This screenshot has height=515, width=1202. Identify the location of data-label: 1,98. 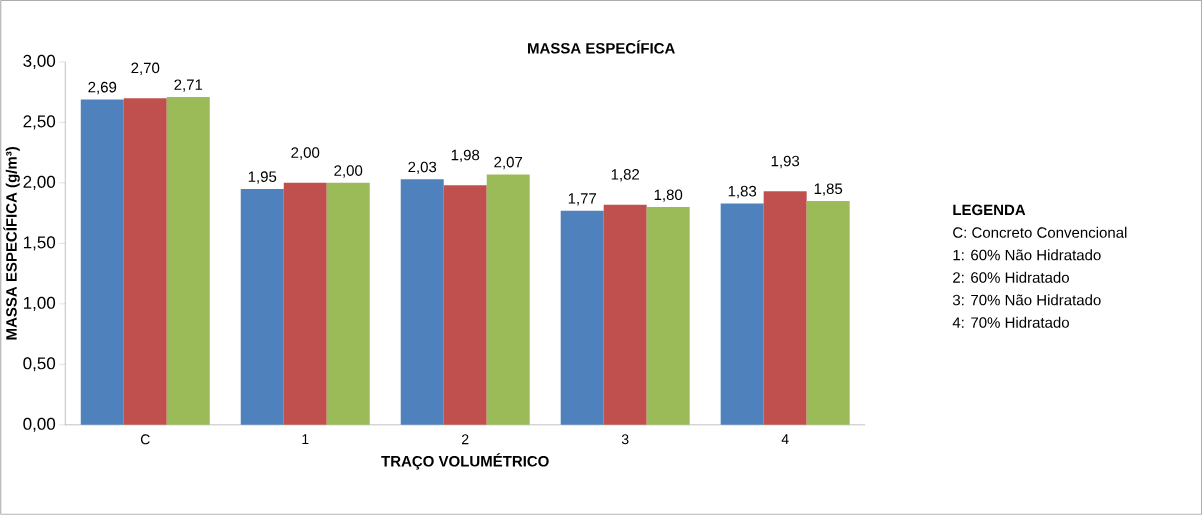
(465, 156).